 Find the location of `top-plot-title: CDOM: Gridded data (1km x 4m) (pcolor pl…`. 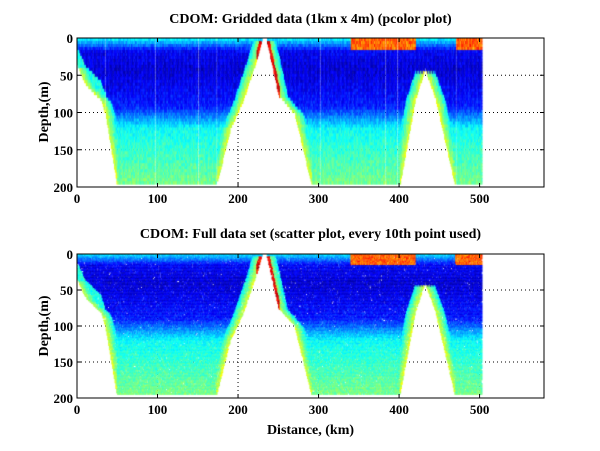

top-plot-title: CDOM: Gridded data (1km x 4m) (pcolor pl… is located at coordinates (310, 19).